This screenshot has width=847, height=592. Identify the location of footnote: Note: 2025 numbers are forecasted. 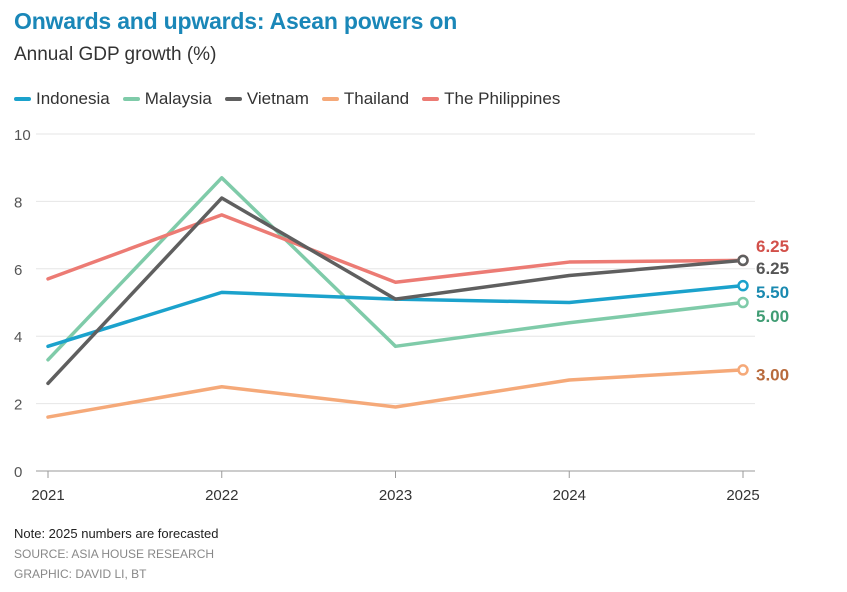
(116, 533).